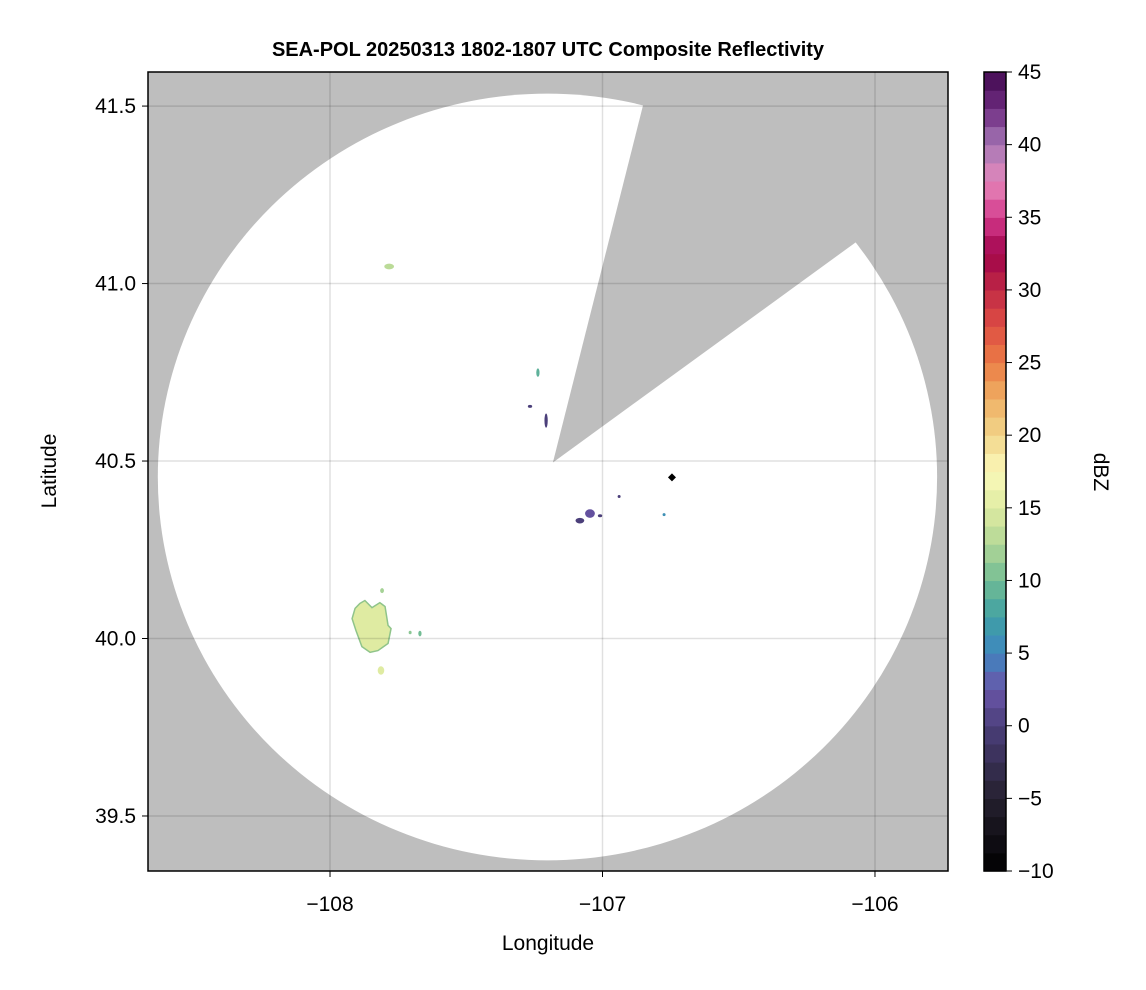  I want to click on colorbar-tick-label: 30, so click(1029, 290).